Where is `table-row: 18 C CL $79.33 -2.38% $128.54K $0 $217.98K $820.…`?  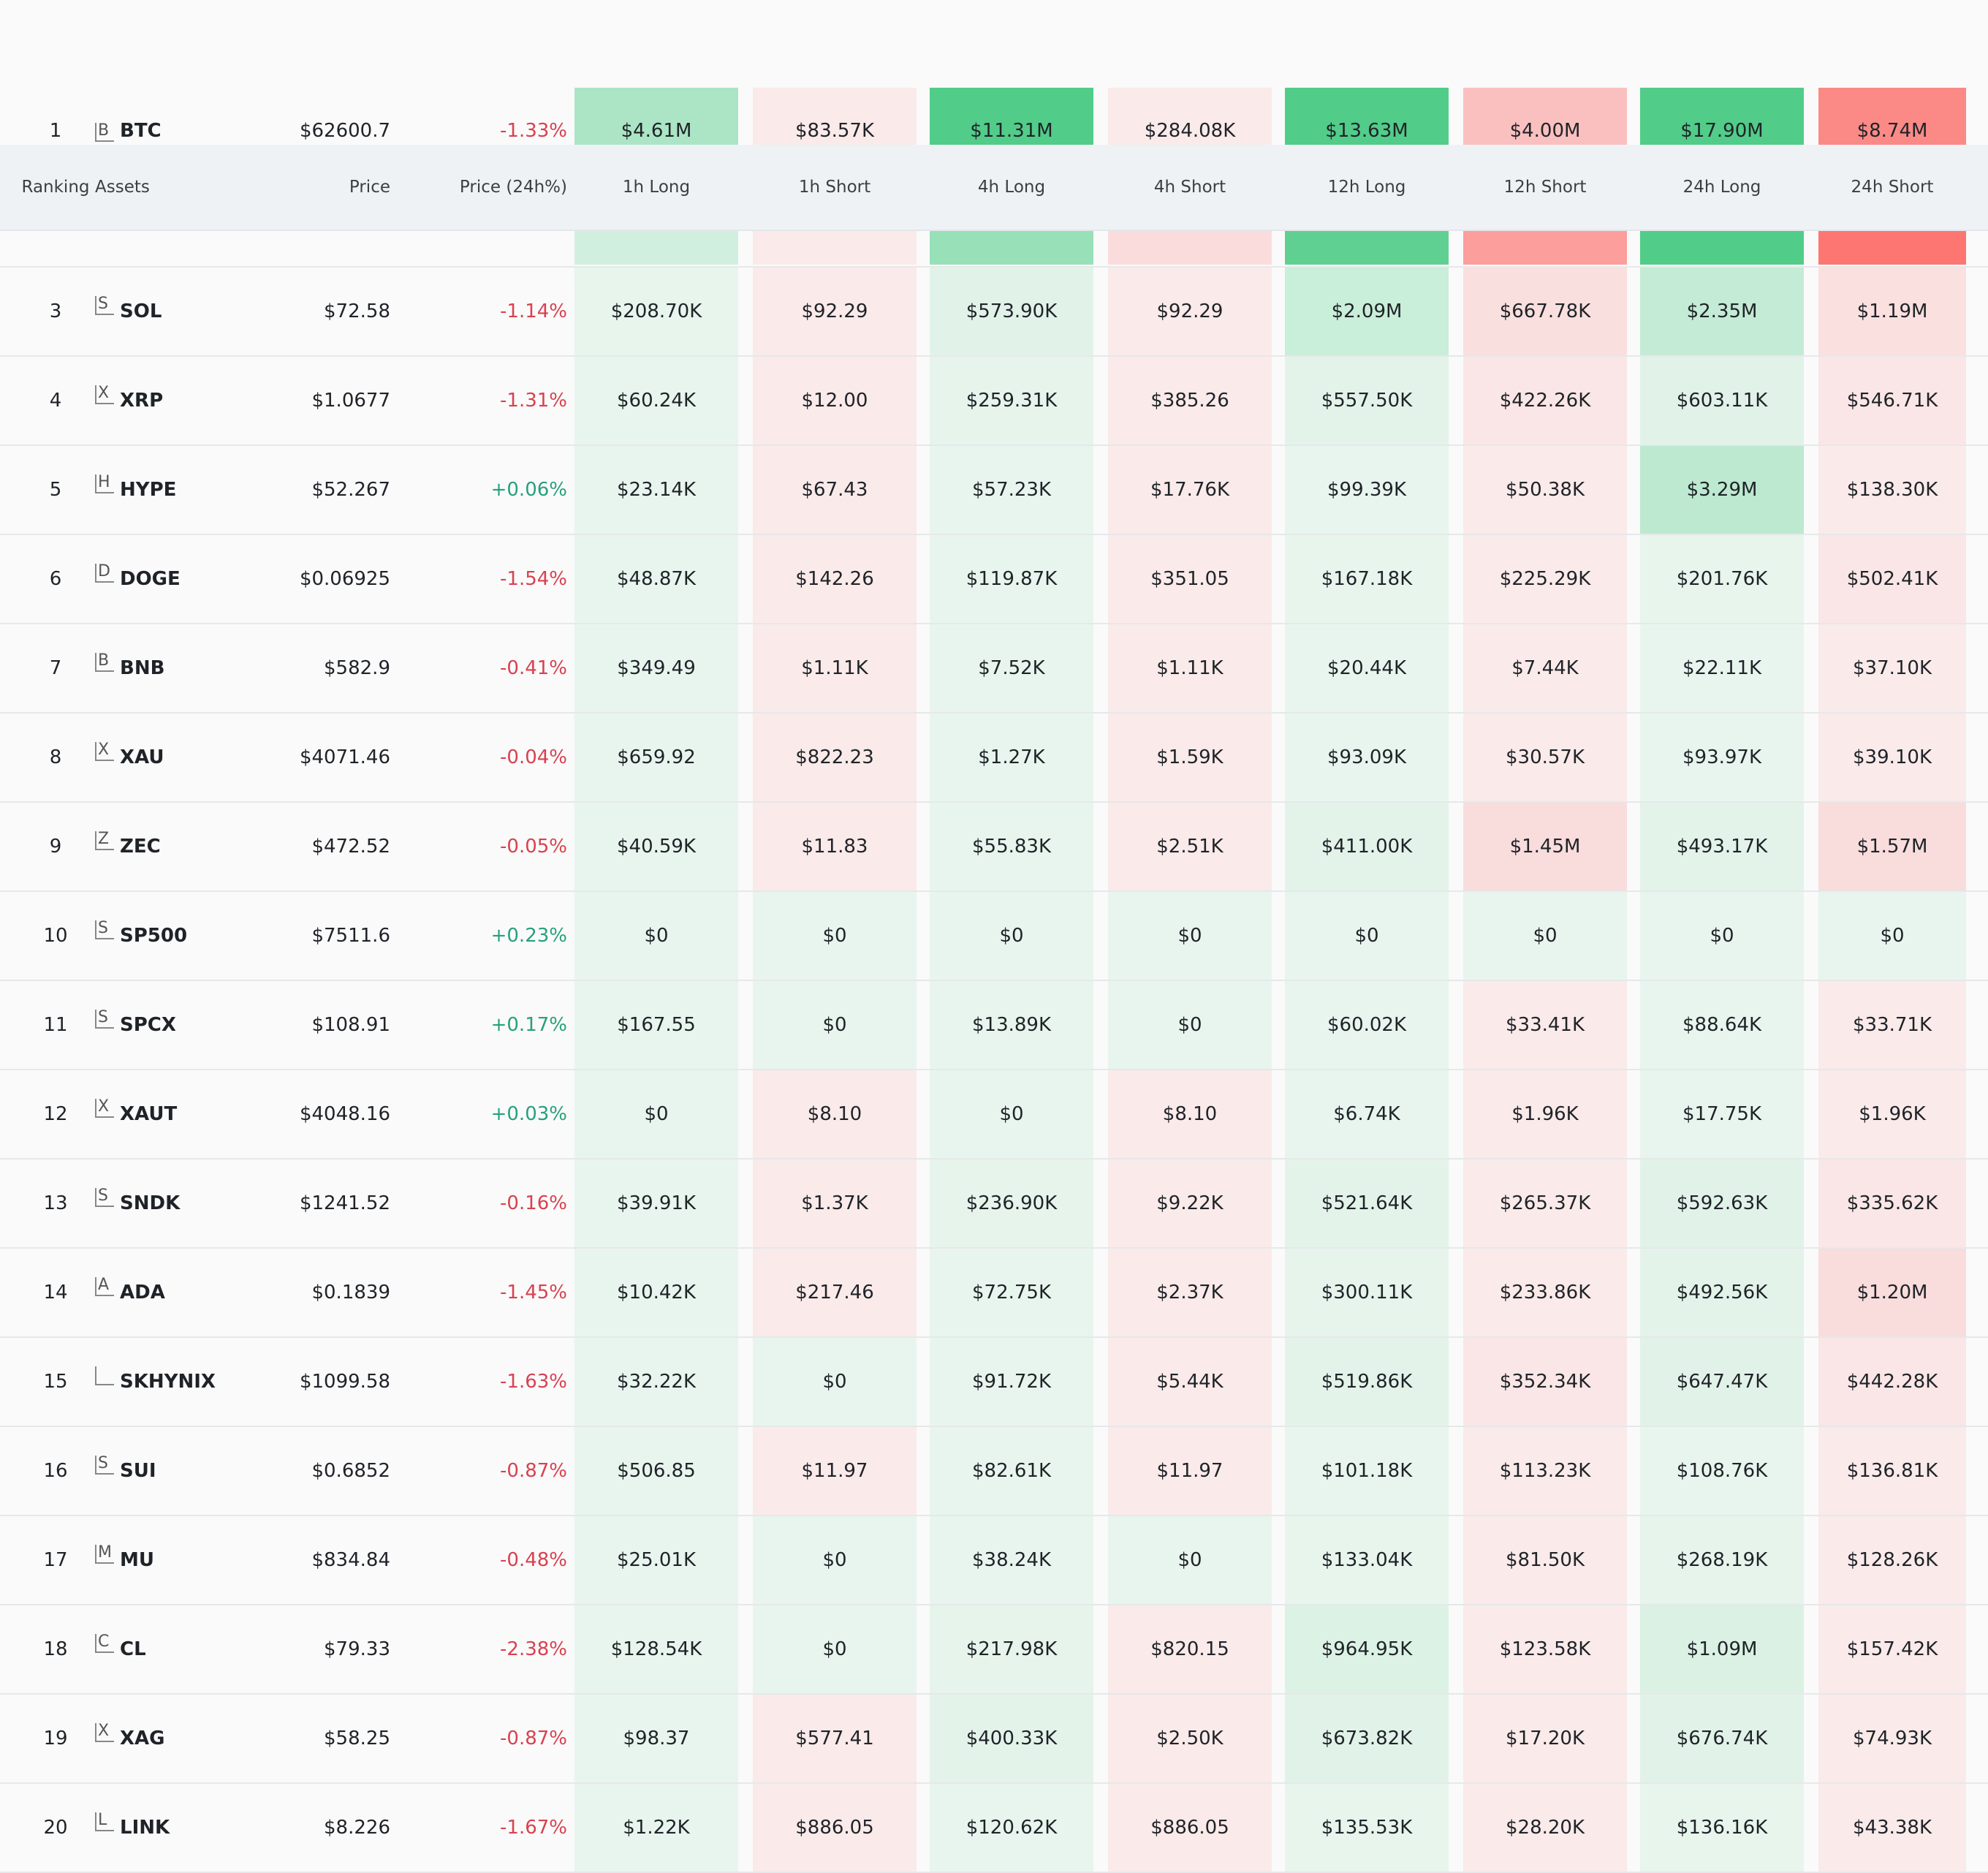 table-row: 18 C CL $79.33 -2.38% $128.54K $0 $217.98K $820.… is located at coordinates (994, 1650).